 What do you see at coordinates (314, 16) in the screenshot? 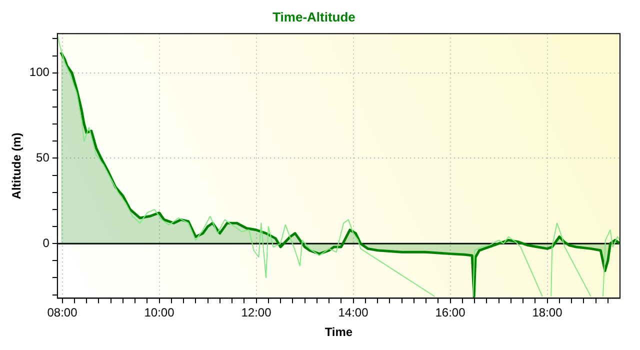
I see `chart-title: Time-Altitude` at bounding box center [314, 16].